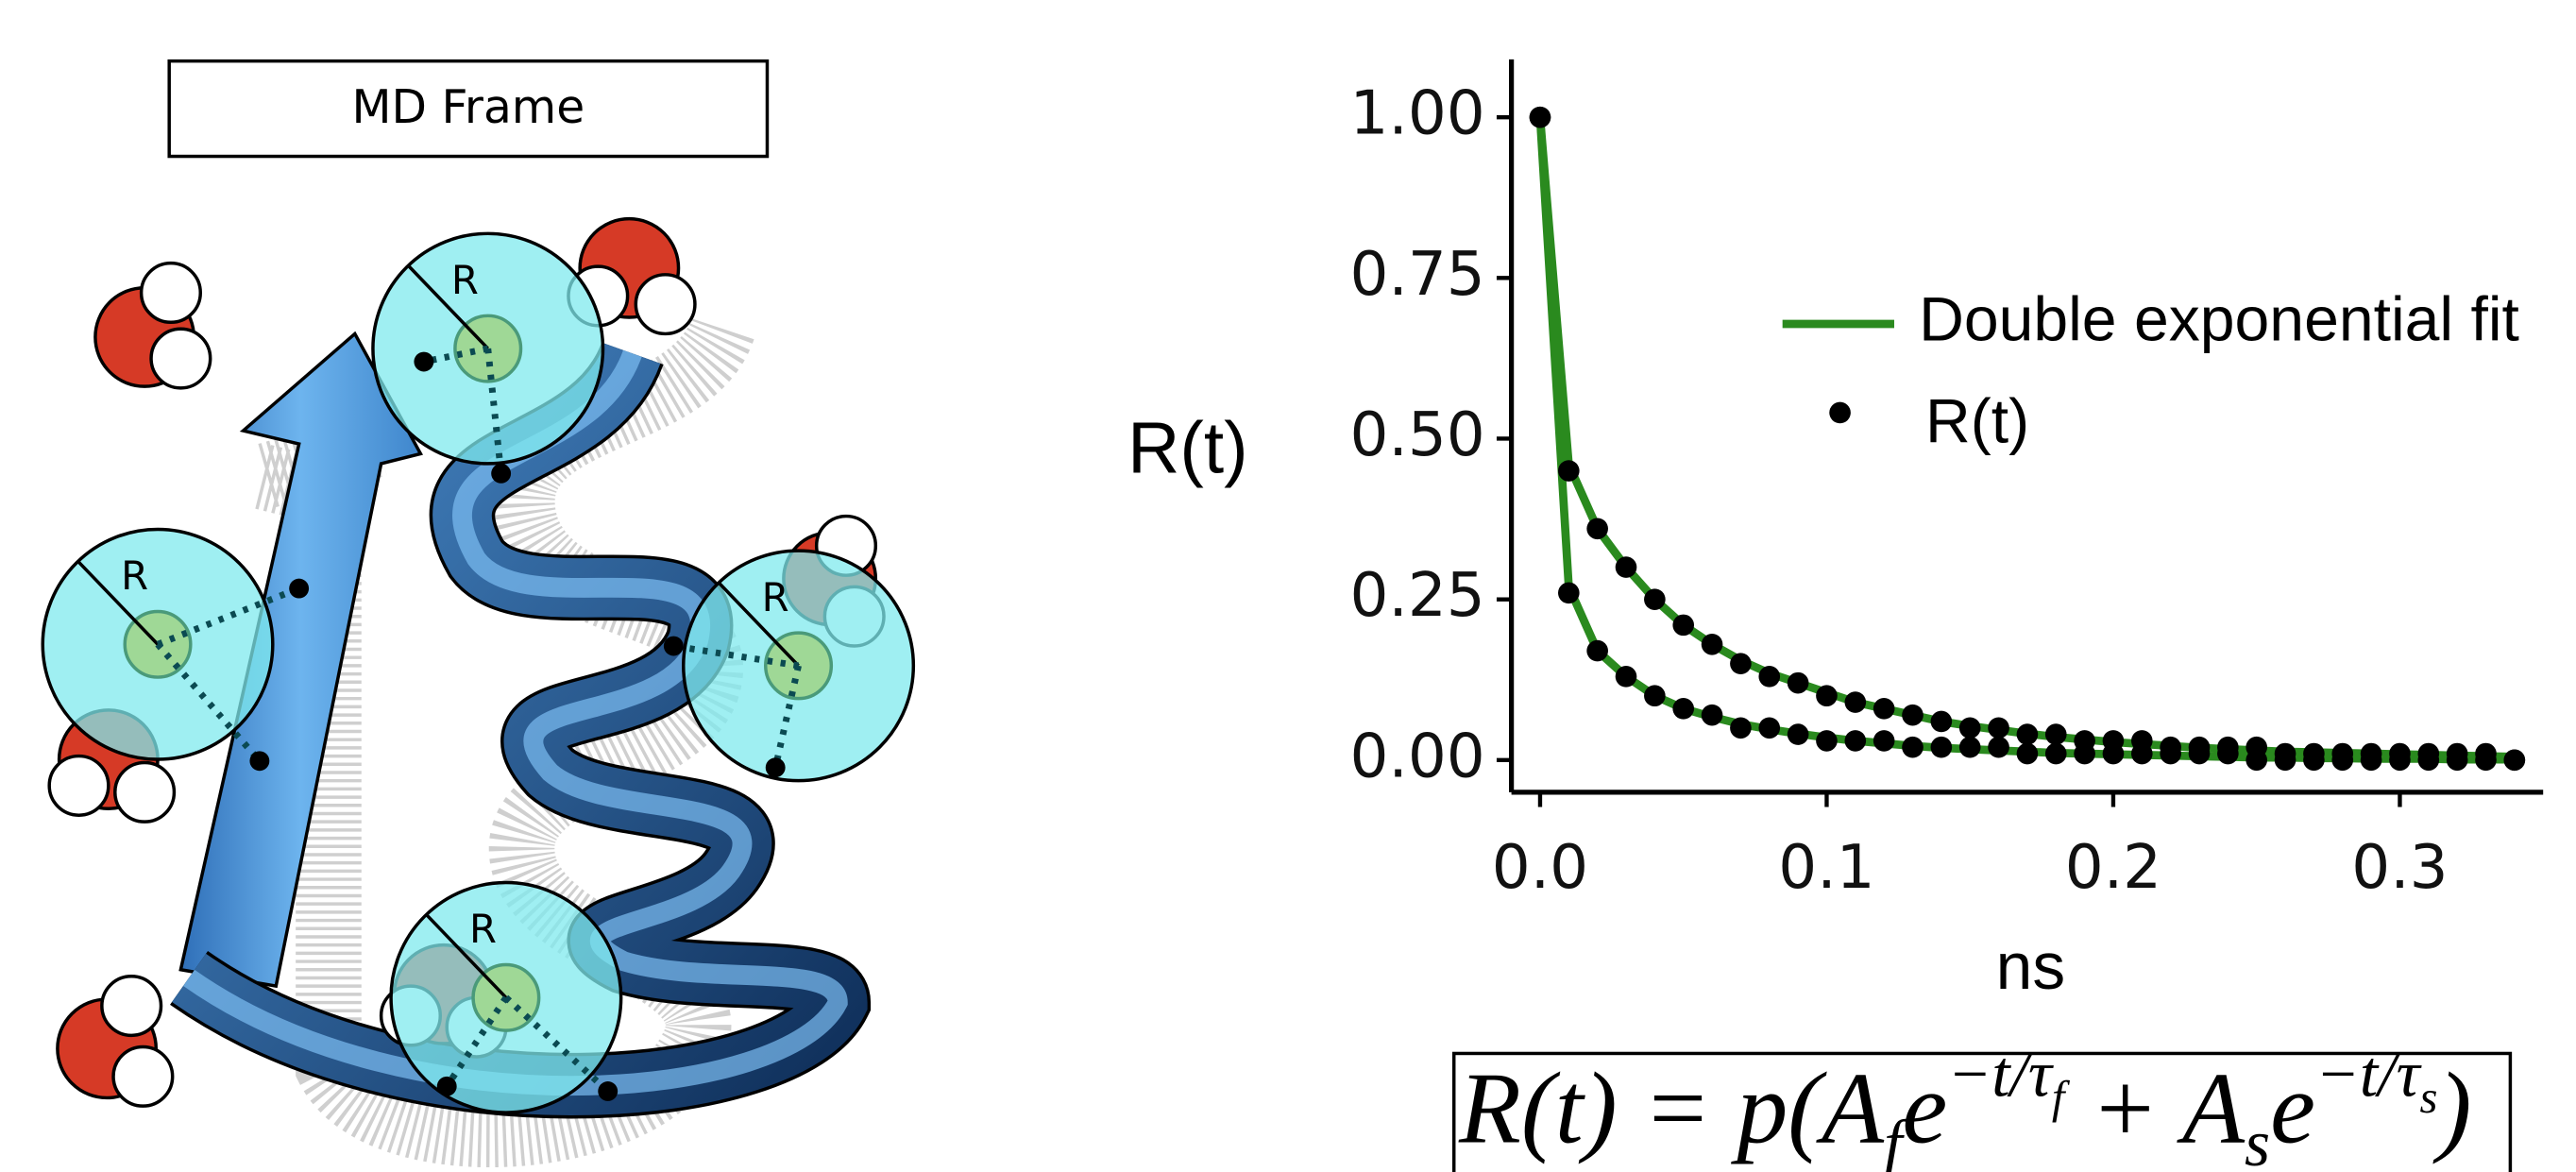 The height and width of the screenshot is (1172, 2576). I want to click on x-tick-label: 0.1, so click(1826, 867).